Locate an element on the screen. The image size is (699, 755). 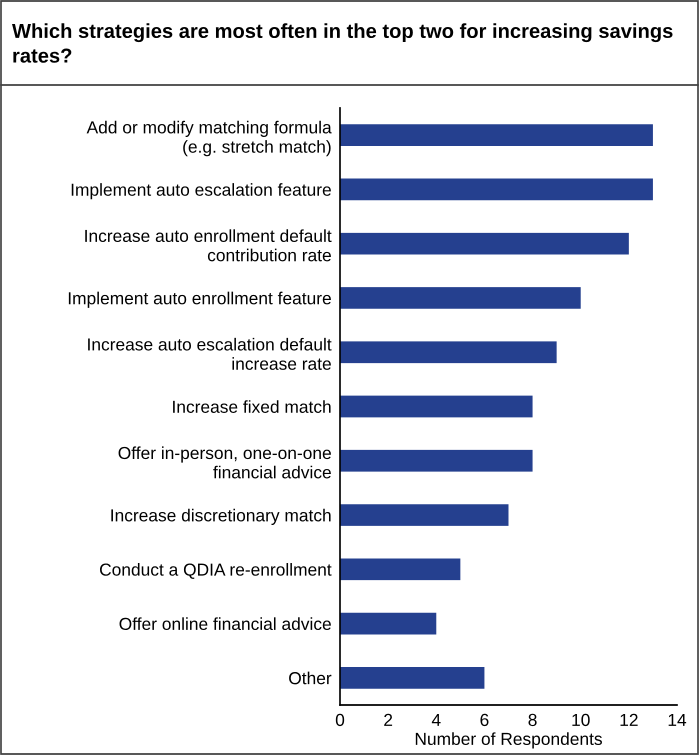
y-tick-label: Increase fixed match is located at coordinates (252, 406).